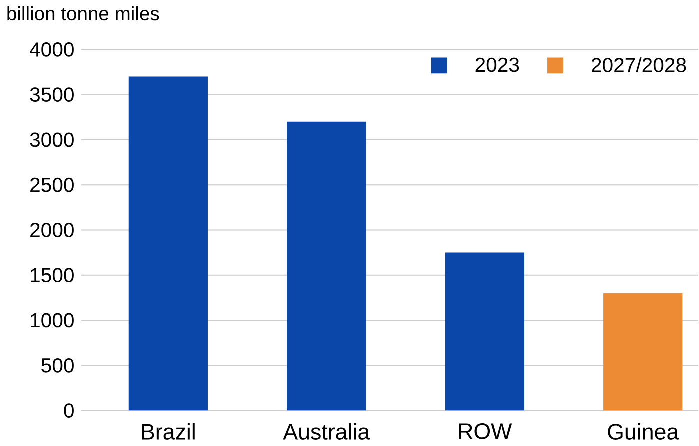 The height and width of the screenshot is (446, 699). I want to click on x-tick-label: ROW, so click(485, 431).